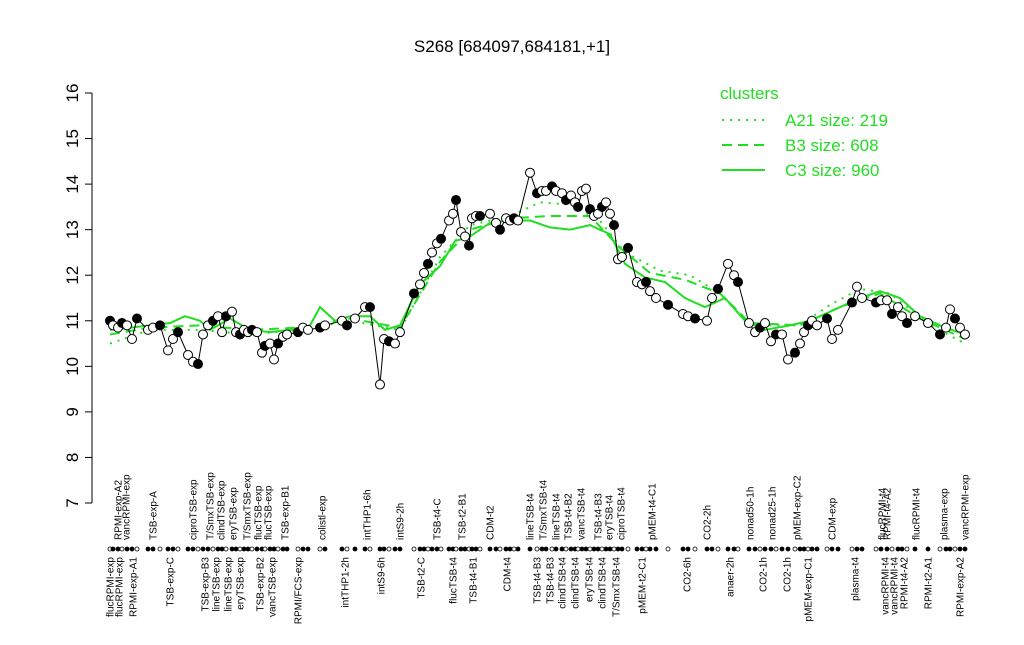 The height and width of the screenshot is (645, 1024). Describe the element at coordinates (194, 509) in the screenshot. I see `x-tick-label: ciproTSB-exp` at that location.